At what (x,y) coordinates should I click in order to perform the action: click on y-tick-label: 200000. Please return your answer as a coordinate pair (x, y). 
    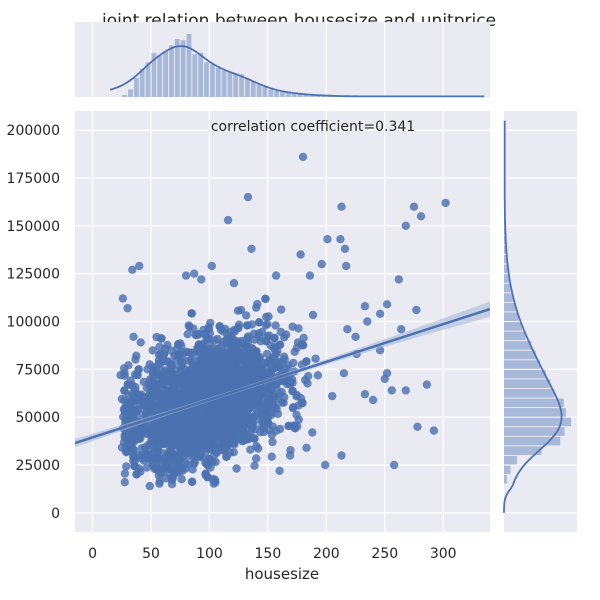
    Looking at the image, I should click on (33, 131).